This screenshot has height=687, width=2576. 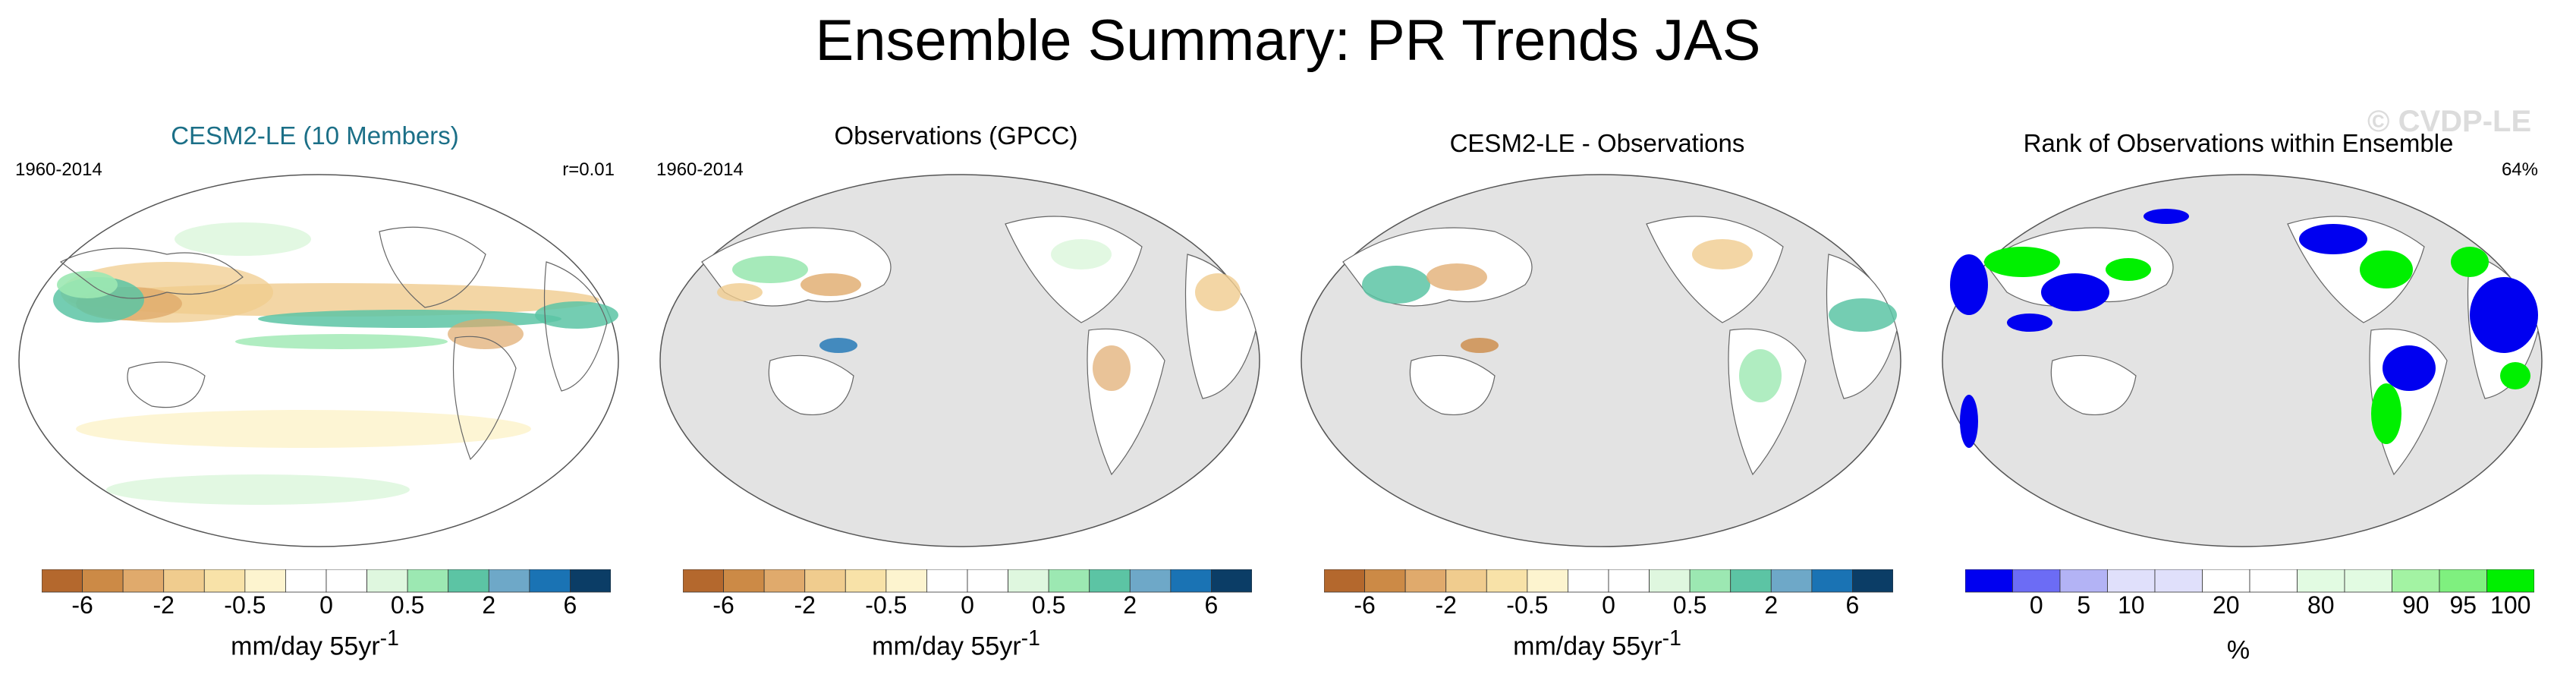 I want to click on period-label: 1960-2014, so click(x=700, y=169).